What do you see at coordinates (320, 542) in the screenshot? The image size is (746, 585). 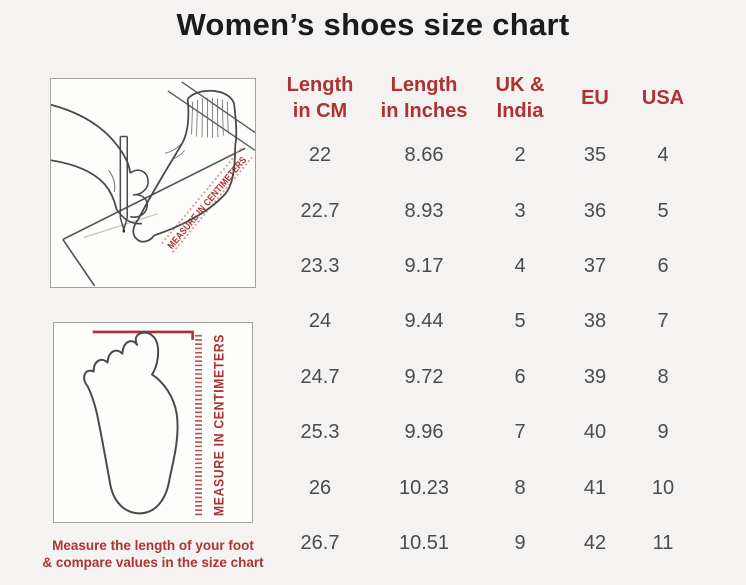 I see `table-cell: 26.7` at bounding box center [320, 542].